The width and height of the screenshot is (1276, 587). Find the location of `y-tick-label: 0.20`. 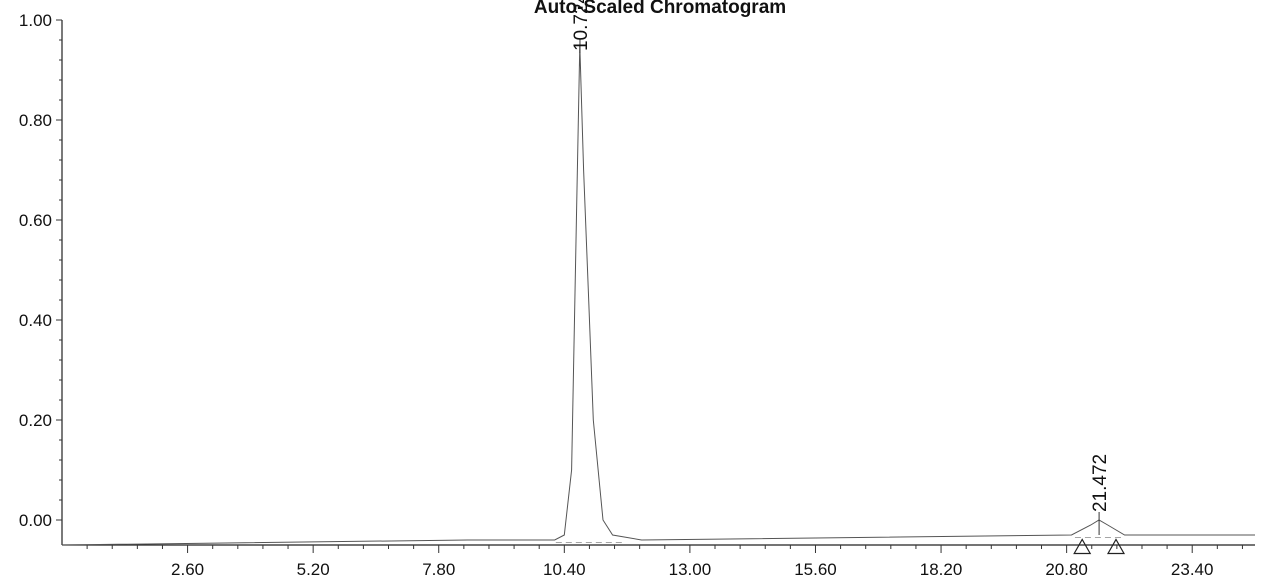

y-tick-label: 0.20 is located at coordinates (35, 420).